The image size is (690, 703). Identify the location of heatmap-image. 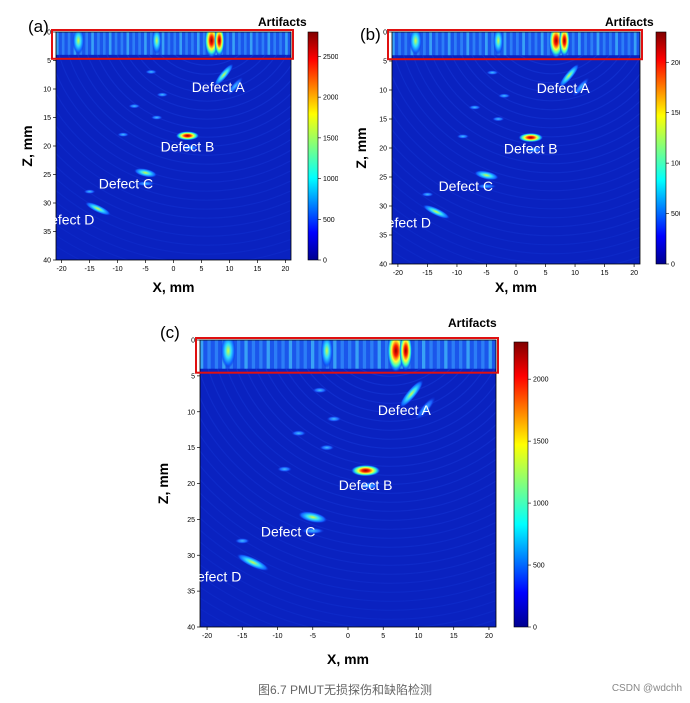
(173, 146).